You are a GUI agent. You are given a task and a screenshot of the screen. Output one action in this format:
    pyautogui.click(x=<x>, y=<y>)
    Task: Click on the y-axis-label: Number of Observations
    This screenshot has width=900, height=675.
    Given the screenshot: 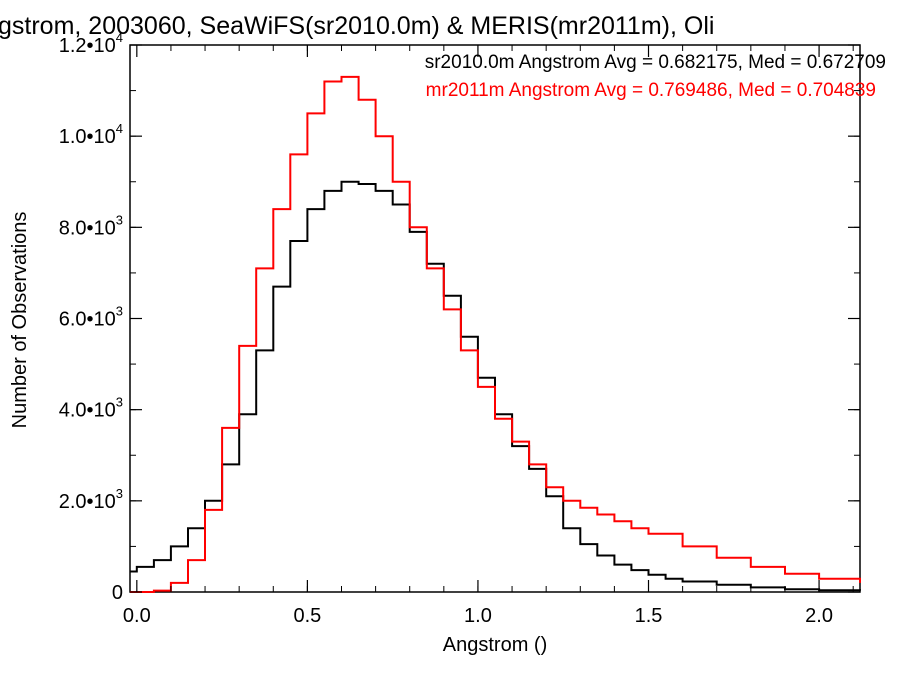 What is the action you would take?
    pyautogui.click(x=20, y=320)
    